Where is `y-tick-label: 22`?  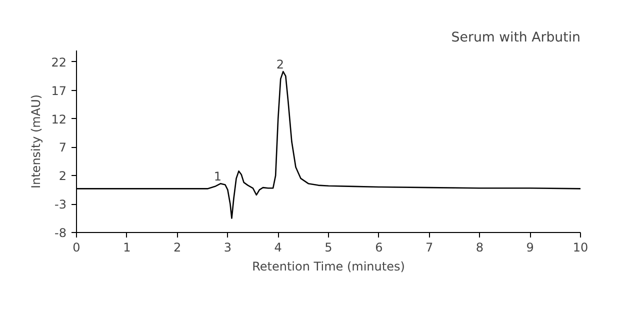 y-tick-label: 22 is located at coordinates (59, 62).